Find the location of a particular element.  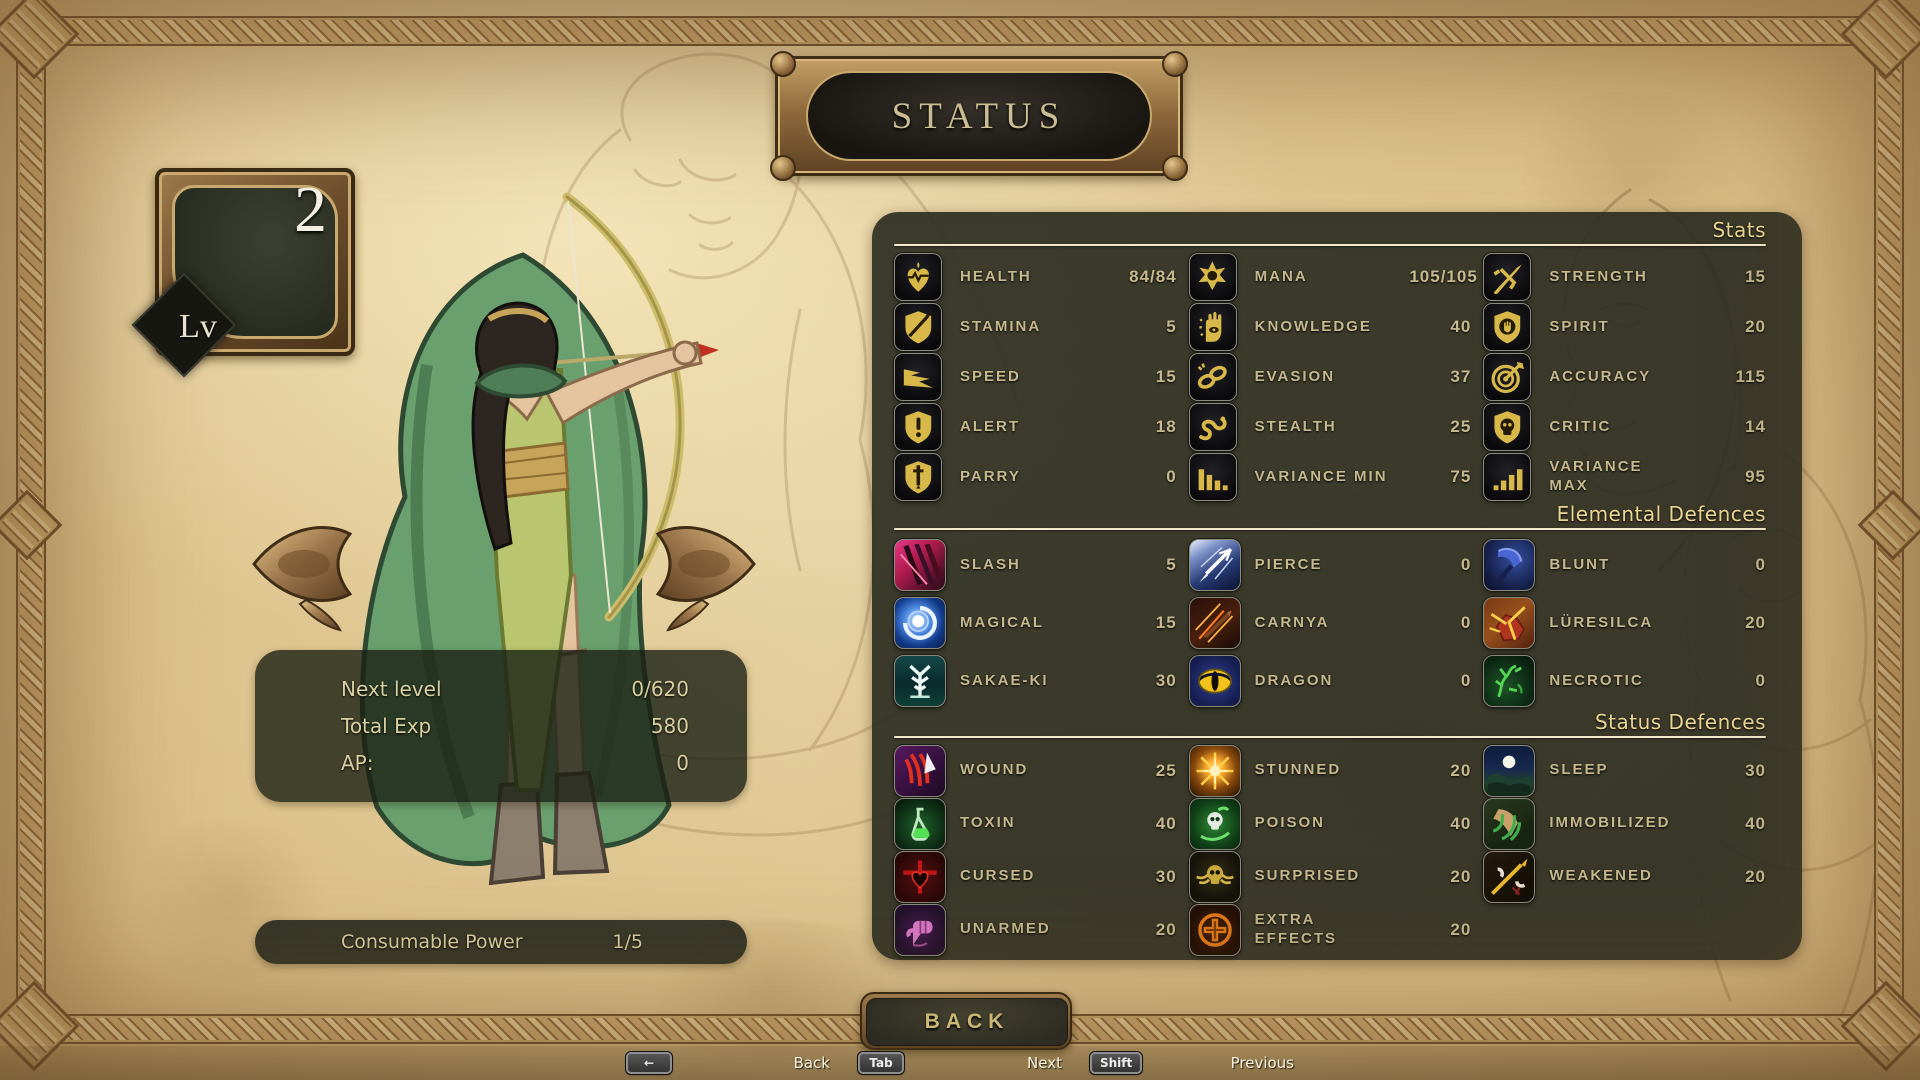

stat-label: MANA is located at coordinates (1281, 276).